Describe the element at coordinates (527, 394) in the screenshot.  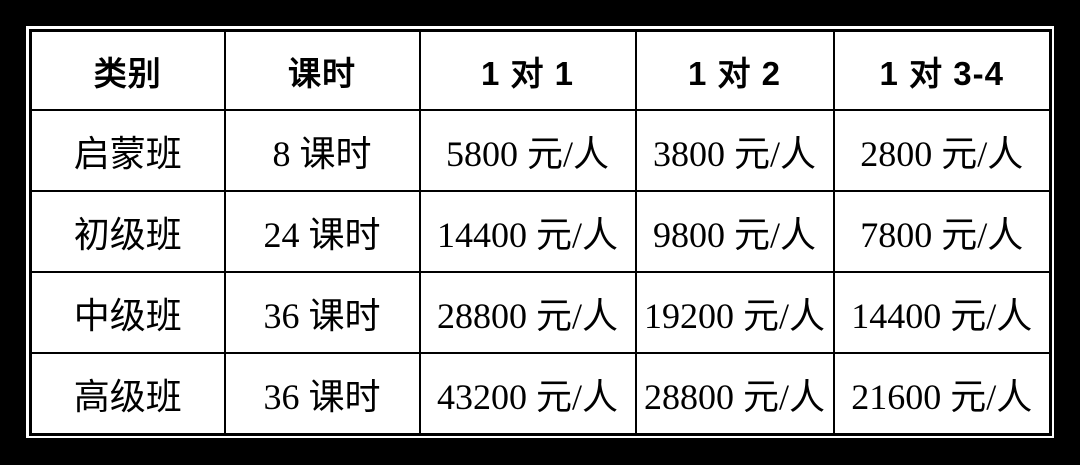
I see `cell-price-1on1: 43200 元/人` at that location.